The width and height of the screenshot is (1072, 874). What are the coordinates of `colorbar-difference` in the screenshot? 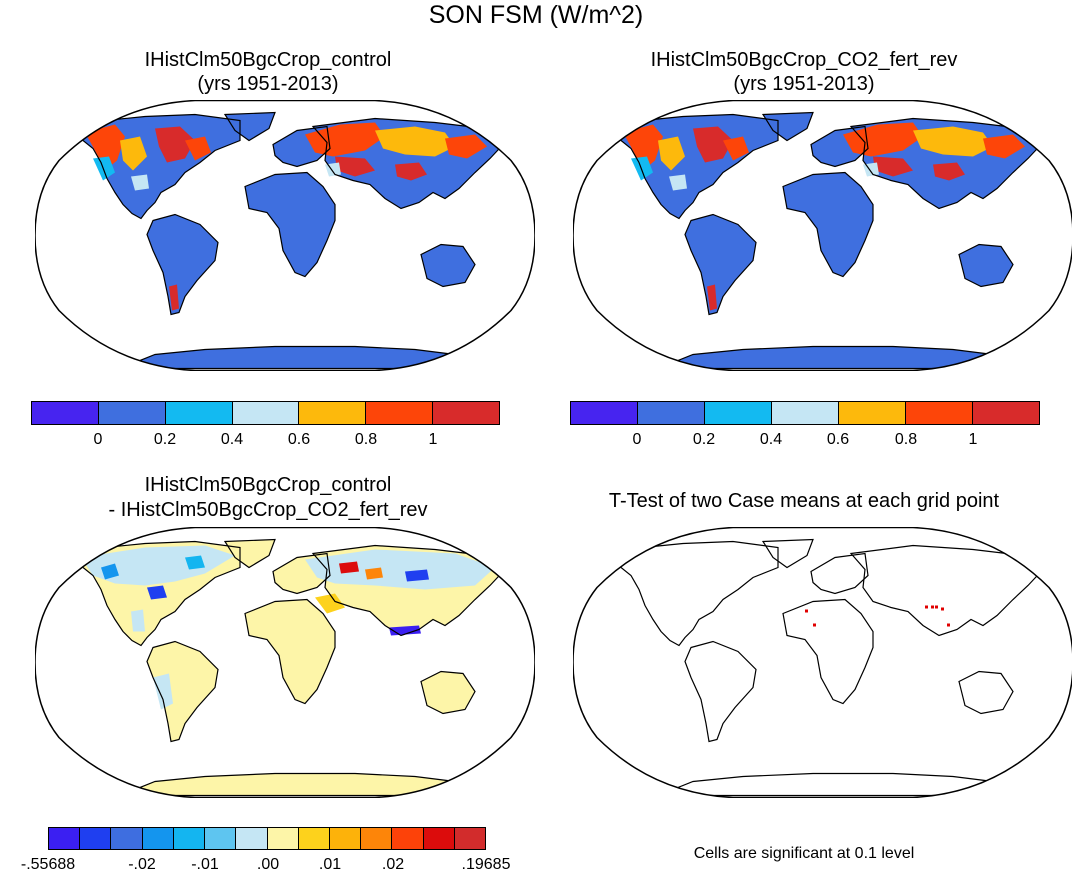 It's located at (267, 838).